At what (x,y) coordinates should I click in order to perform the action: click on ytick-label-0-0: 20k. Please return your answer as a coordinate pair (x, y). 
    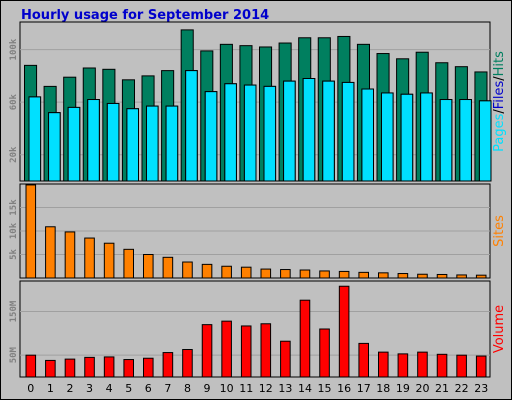
    Looking at the image, I should click on (14, 154).